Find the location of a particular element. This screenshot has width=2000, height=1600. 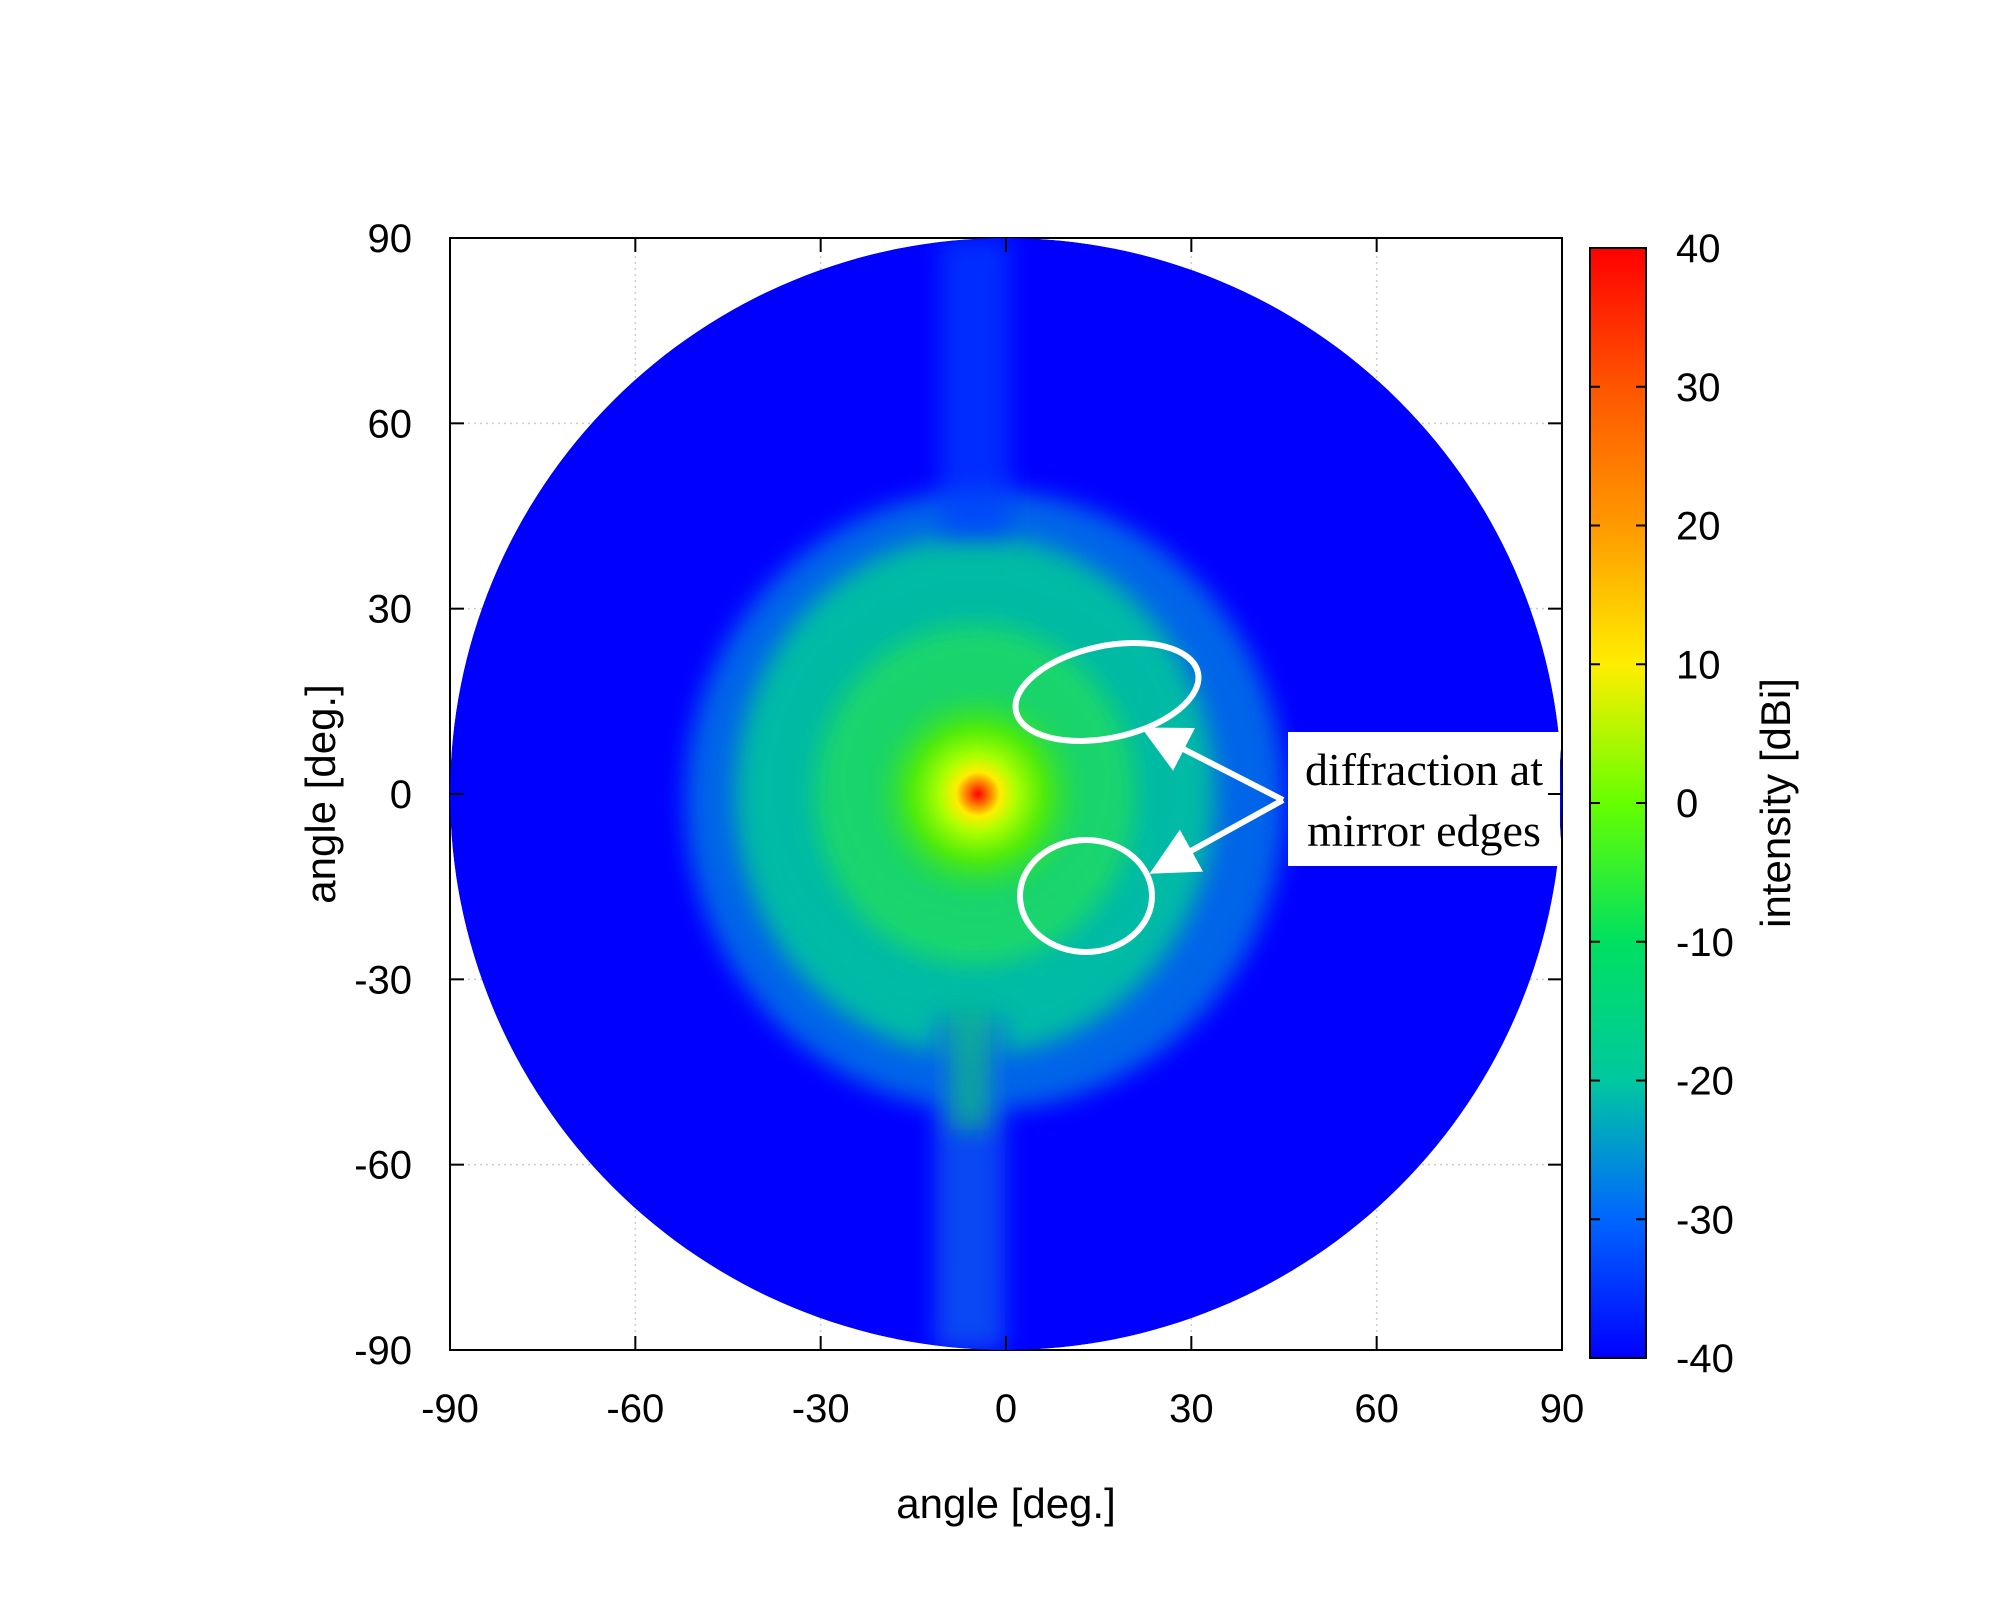

colorbar-tick-label: -20 is located at coordinates (1705, 1082).